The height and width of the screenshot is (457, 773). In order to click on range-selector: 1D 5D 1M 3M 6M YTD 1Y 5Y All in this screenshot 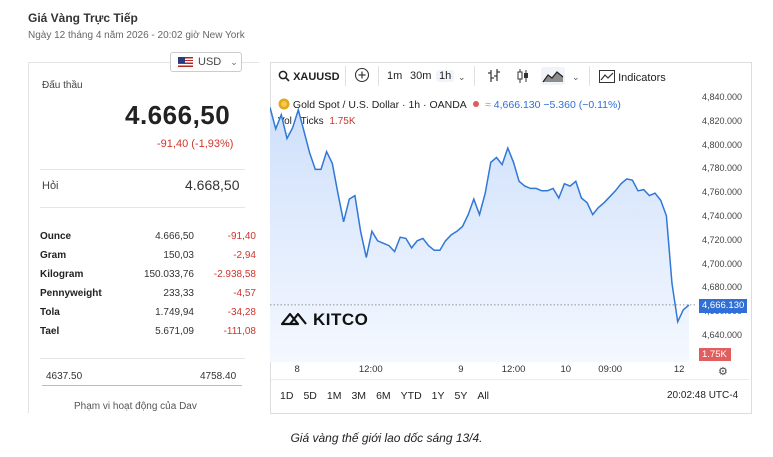, I will do `click(389, 396)`.